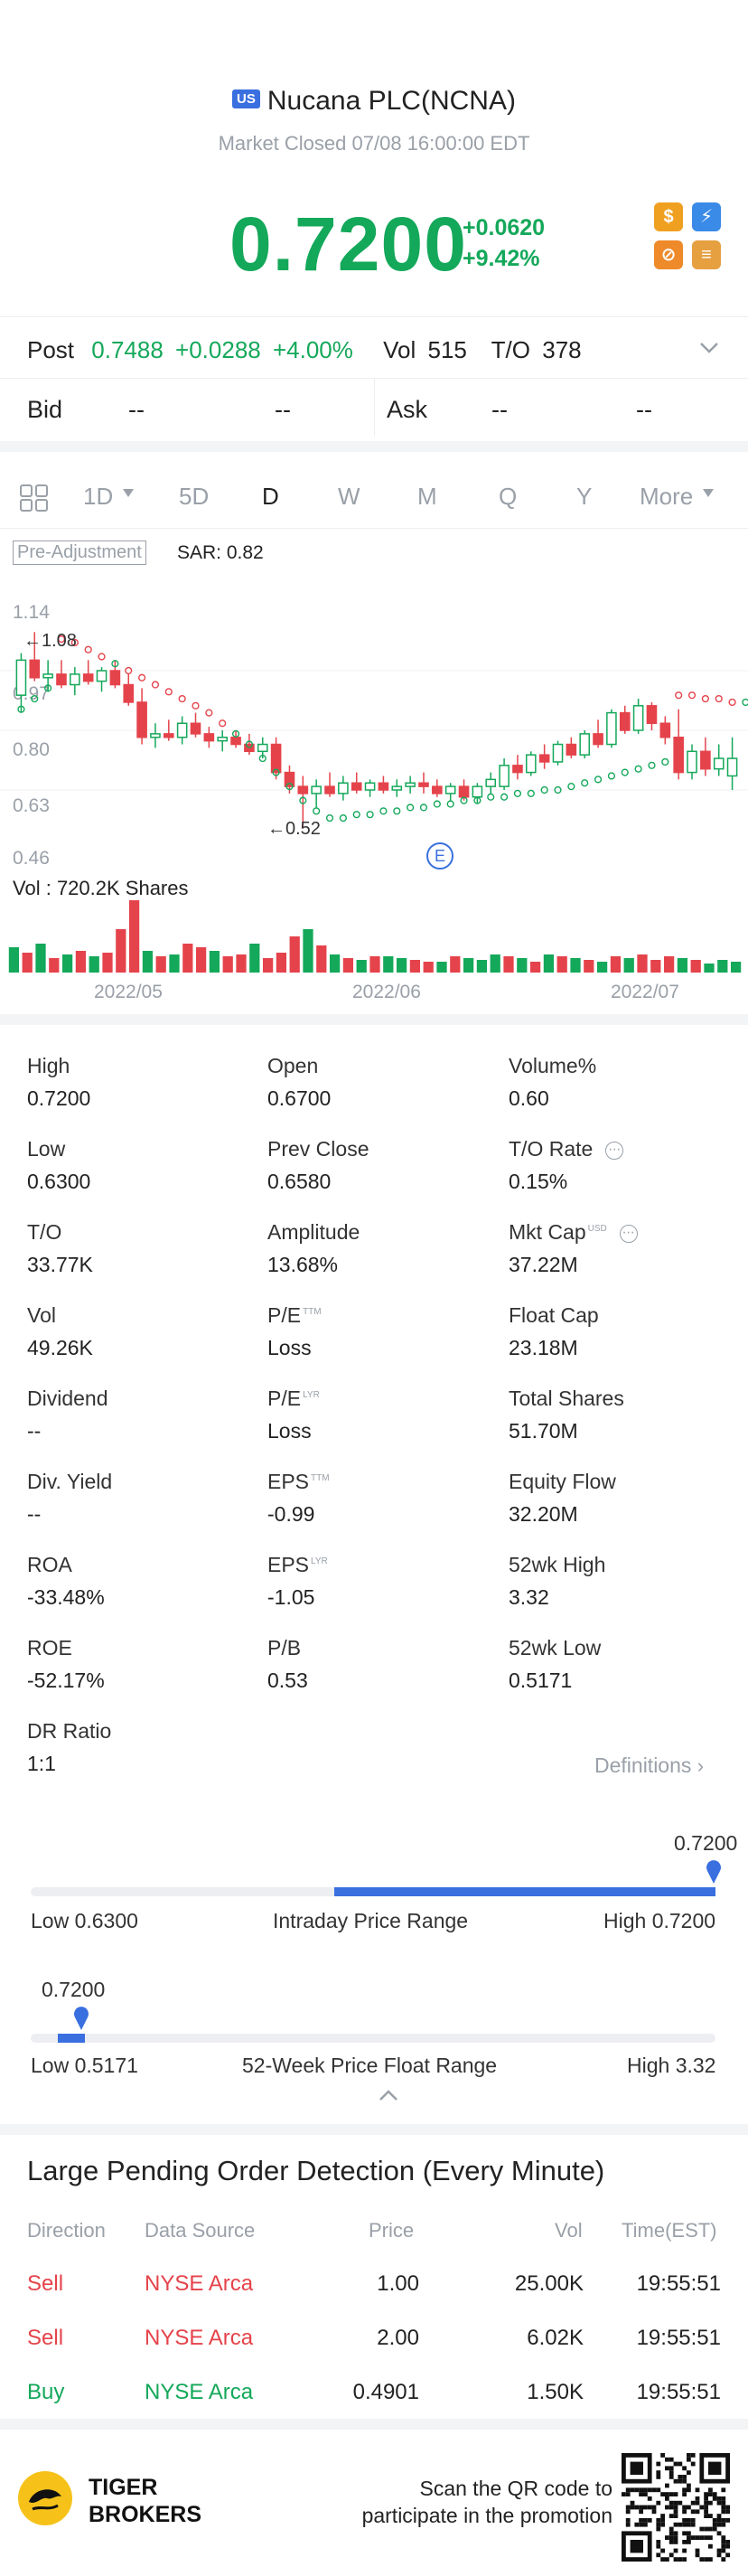 The width and height of the screenshot is (748, 2576). Describe the element at coordinates (668, 254) in the screenshot. I see `no-entry-icon: ⊘` at that location.